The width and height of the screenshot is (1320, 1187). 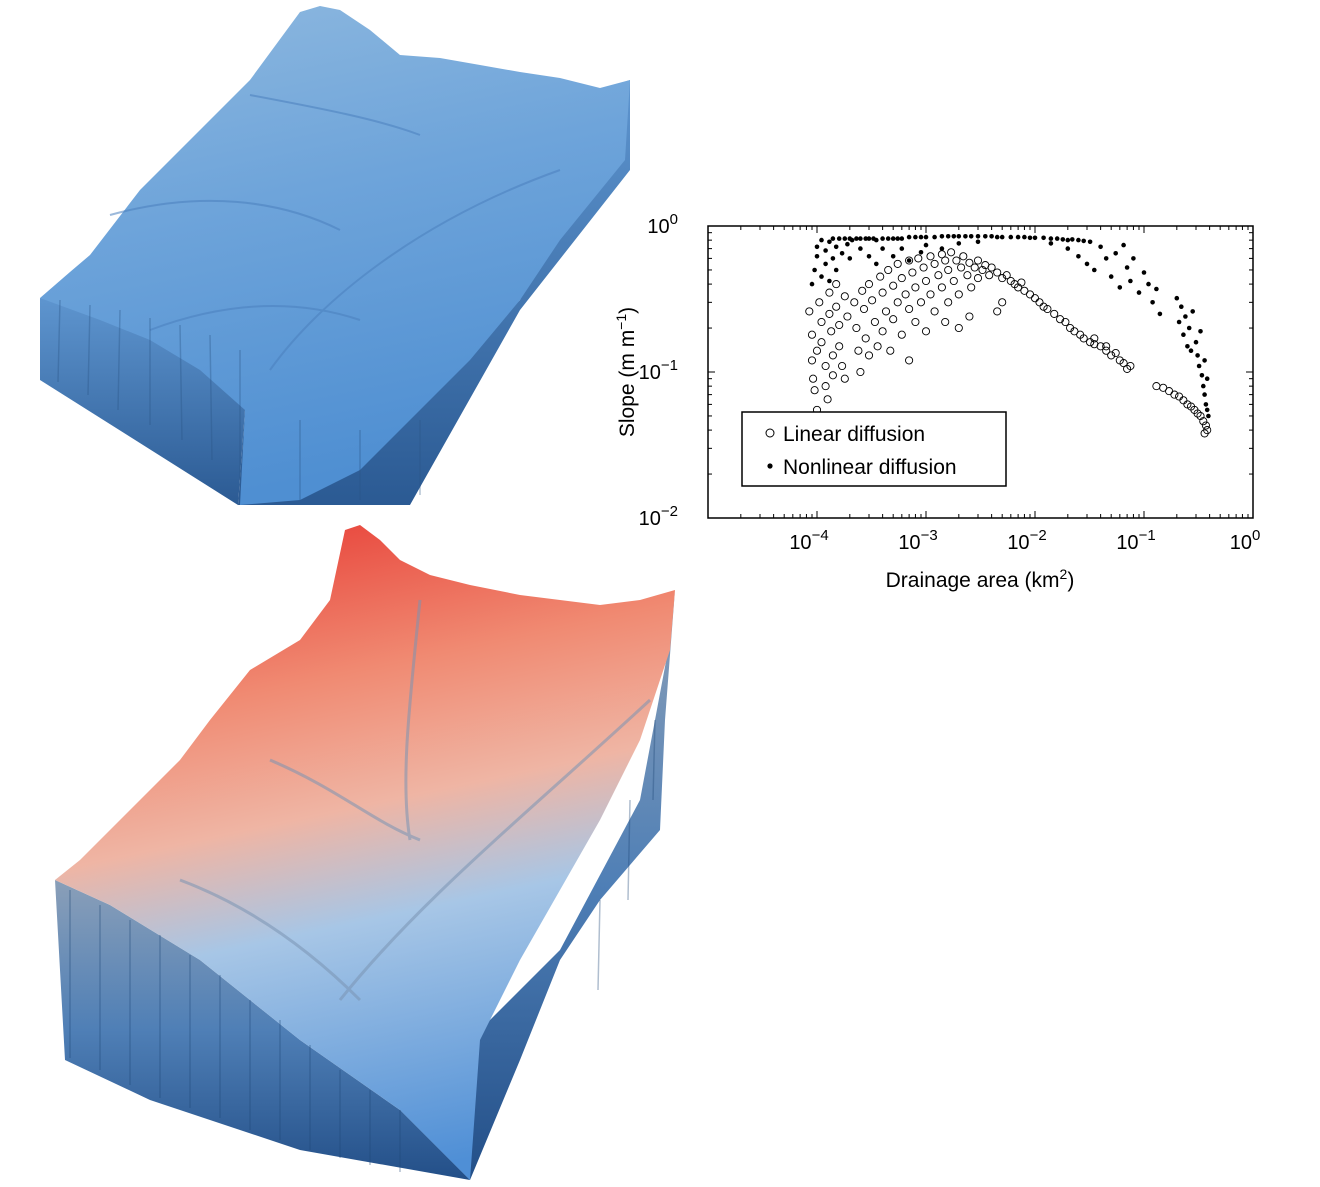 I want to click on x-tick-label: 10⁻¹, so click(x=1135, y=540).